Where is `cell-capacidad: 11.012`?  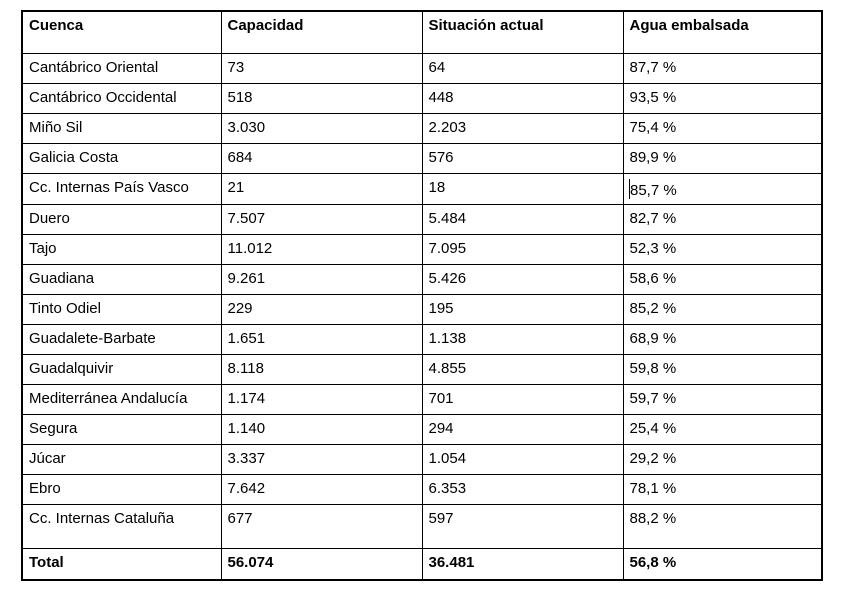
cell-capacidad: 11.012 is located at coordinates (321, 249).